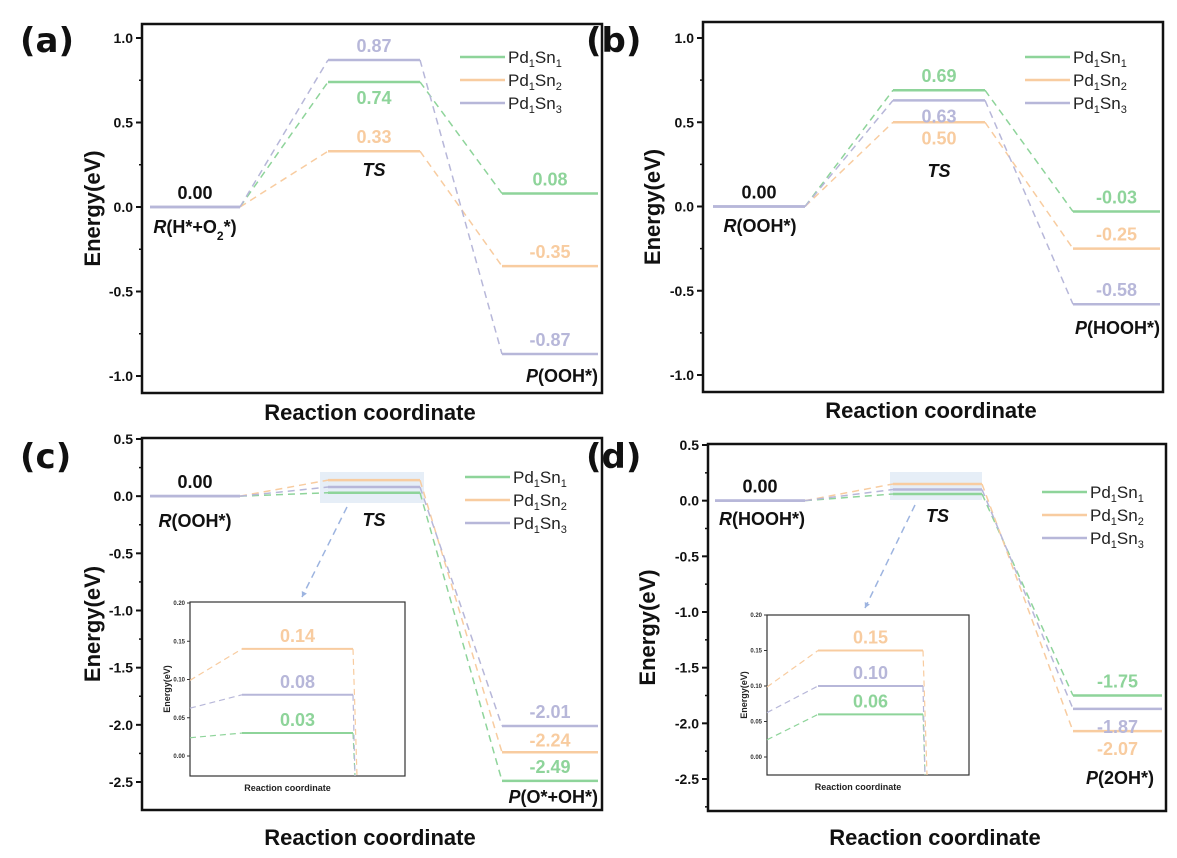 This screenshot has height=858, width=1177. What do you see at coordinates (45, 457) in the screenshot?
I see `panel-label: (c)` at bounding box center [45, 457].